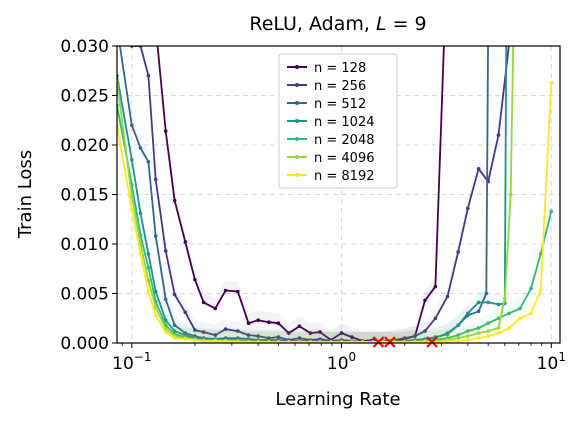 This screenshot has width=585, height=427. I want to click on divergence-markers, so click(405, 342).